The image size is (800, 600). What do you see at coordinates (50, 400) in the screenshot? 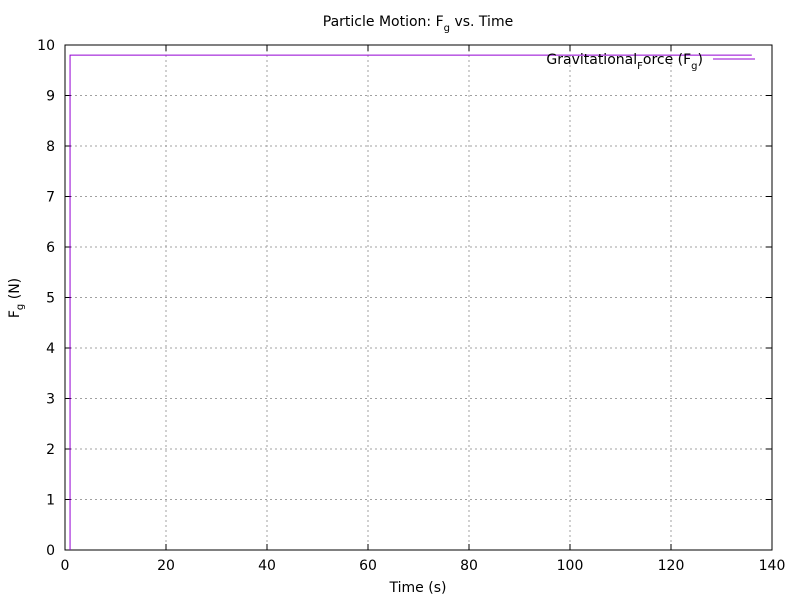
I see `y-tick-label: 3` at bounding box center [50, 400].